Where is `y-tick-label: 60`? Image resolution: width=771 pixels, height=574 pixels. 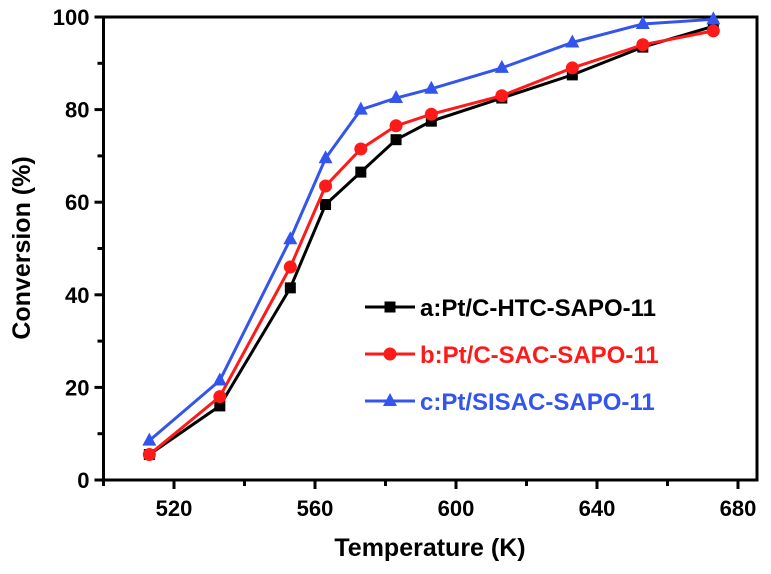 y-tick-label: 60 is located at coordinates (77, 202).